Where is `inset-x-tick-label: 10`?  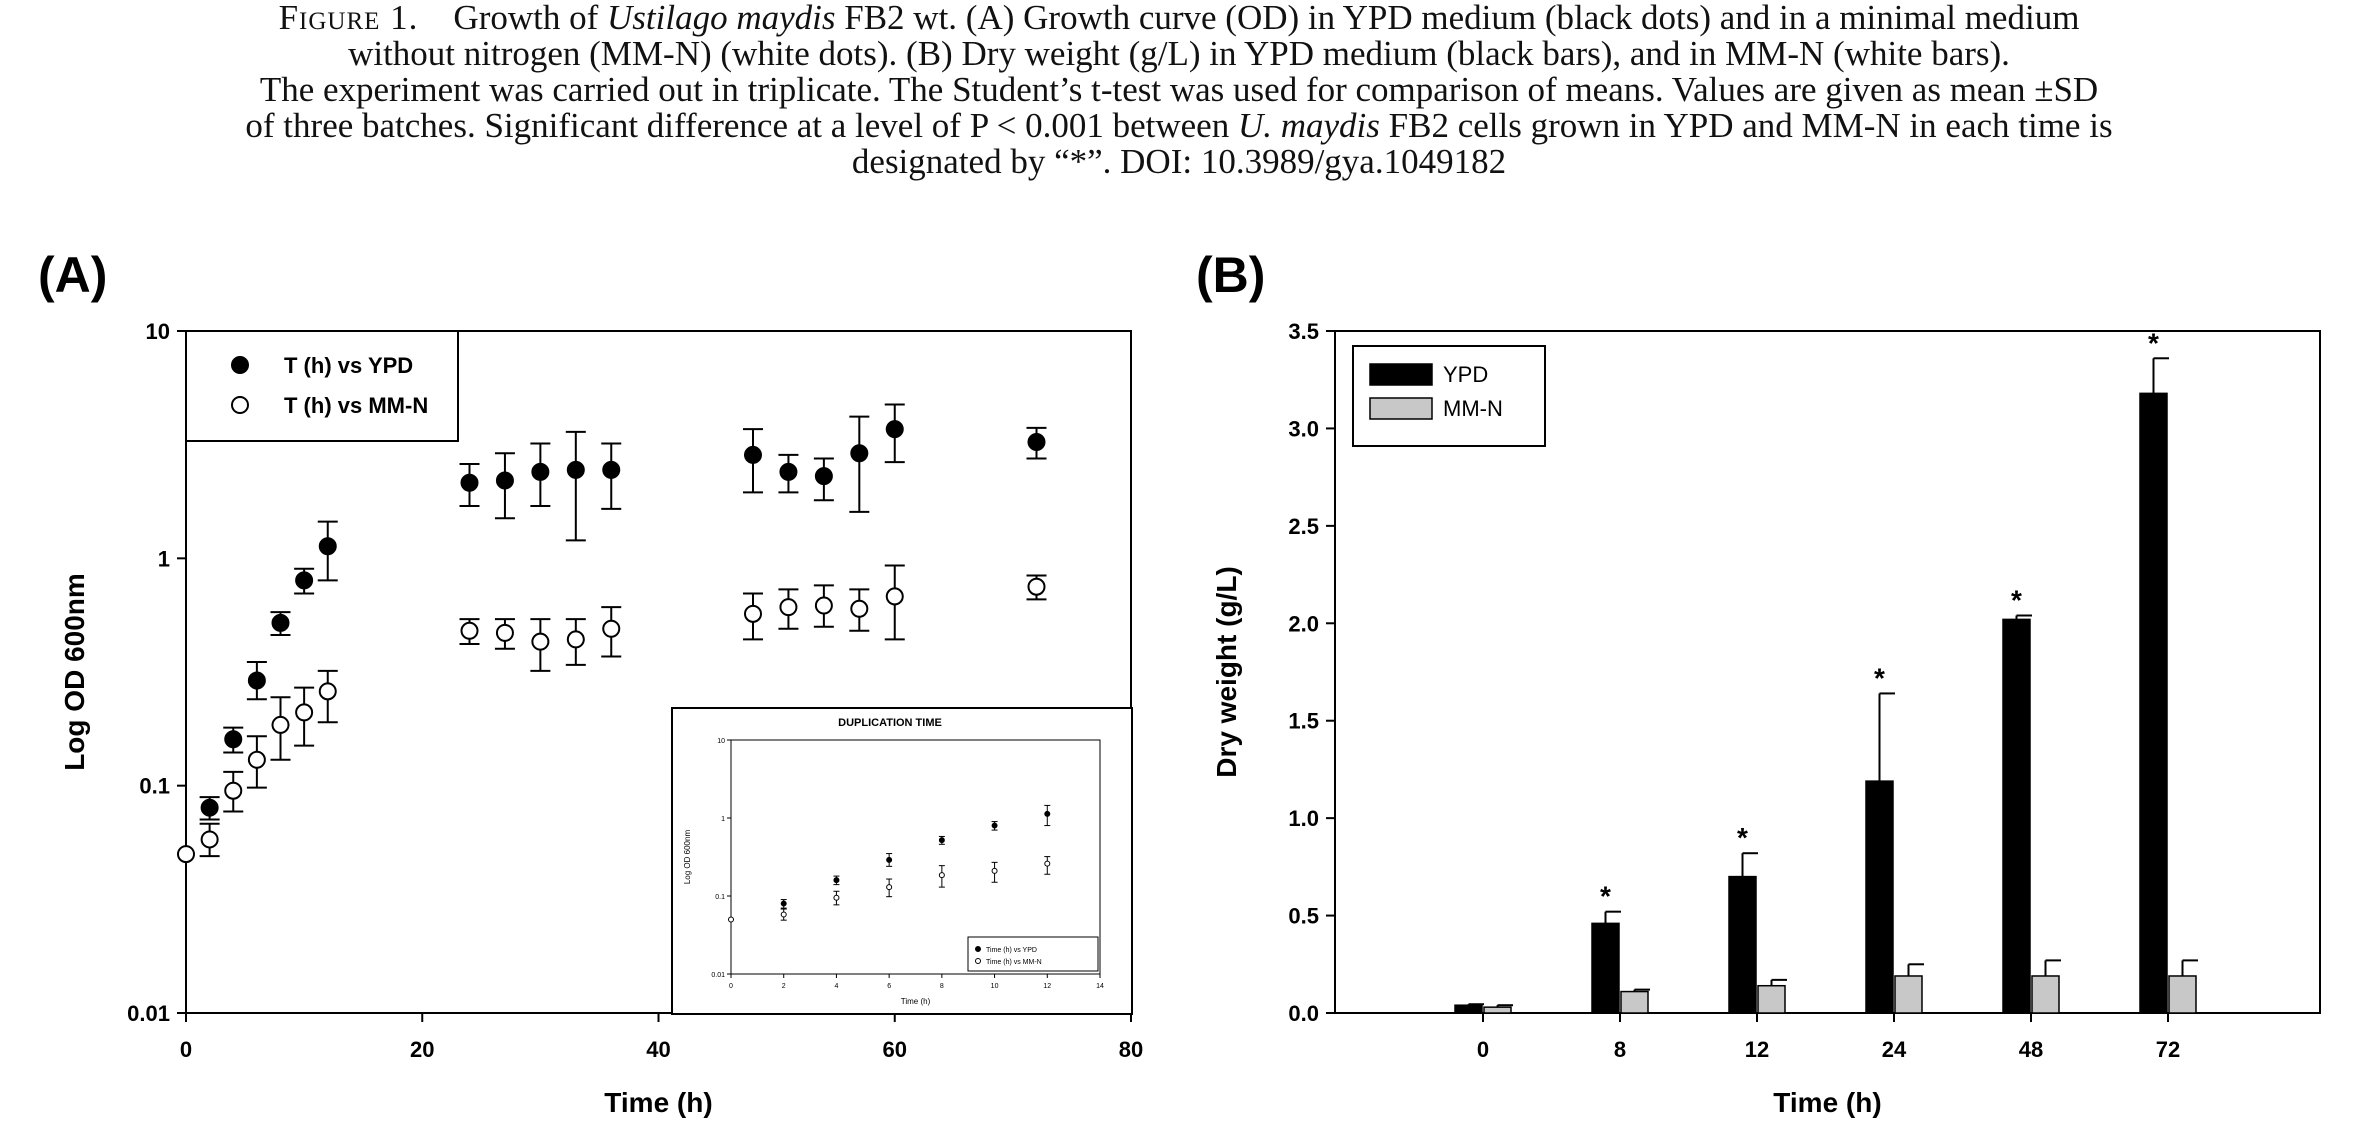
inset-x-tick-label: 10 is located at coordinates (995, 986).